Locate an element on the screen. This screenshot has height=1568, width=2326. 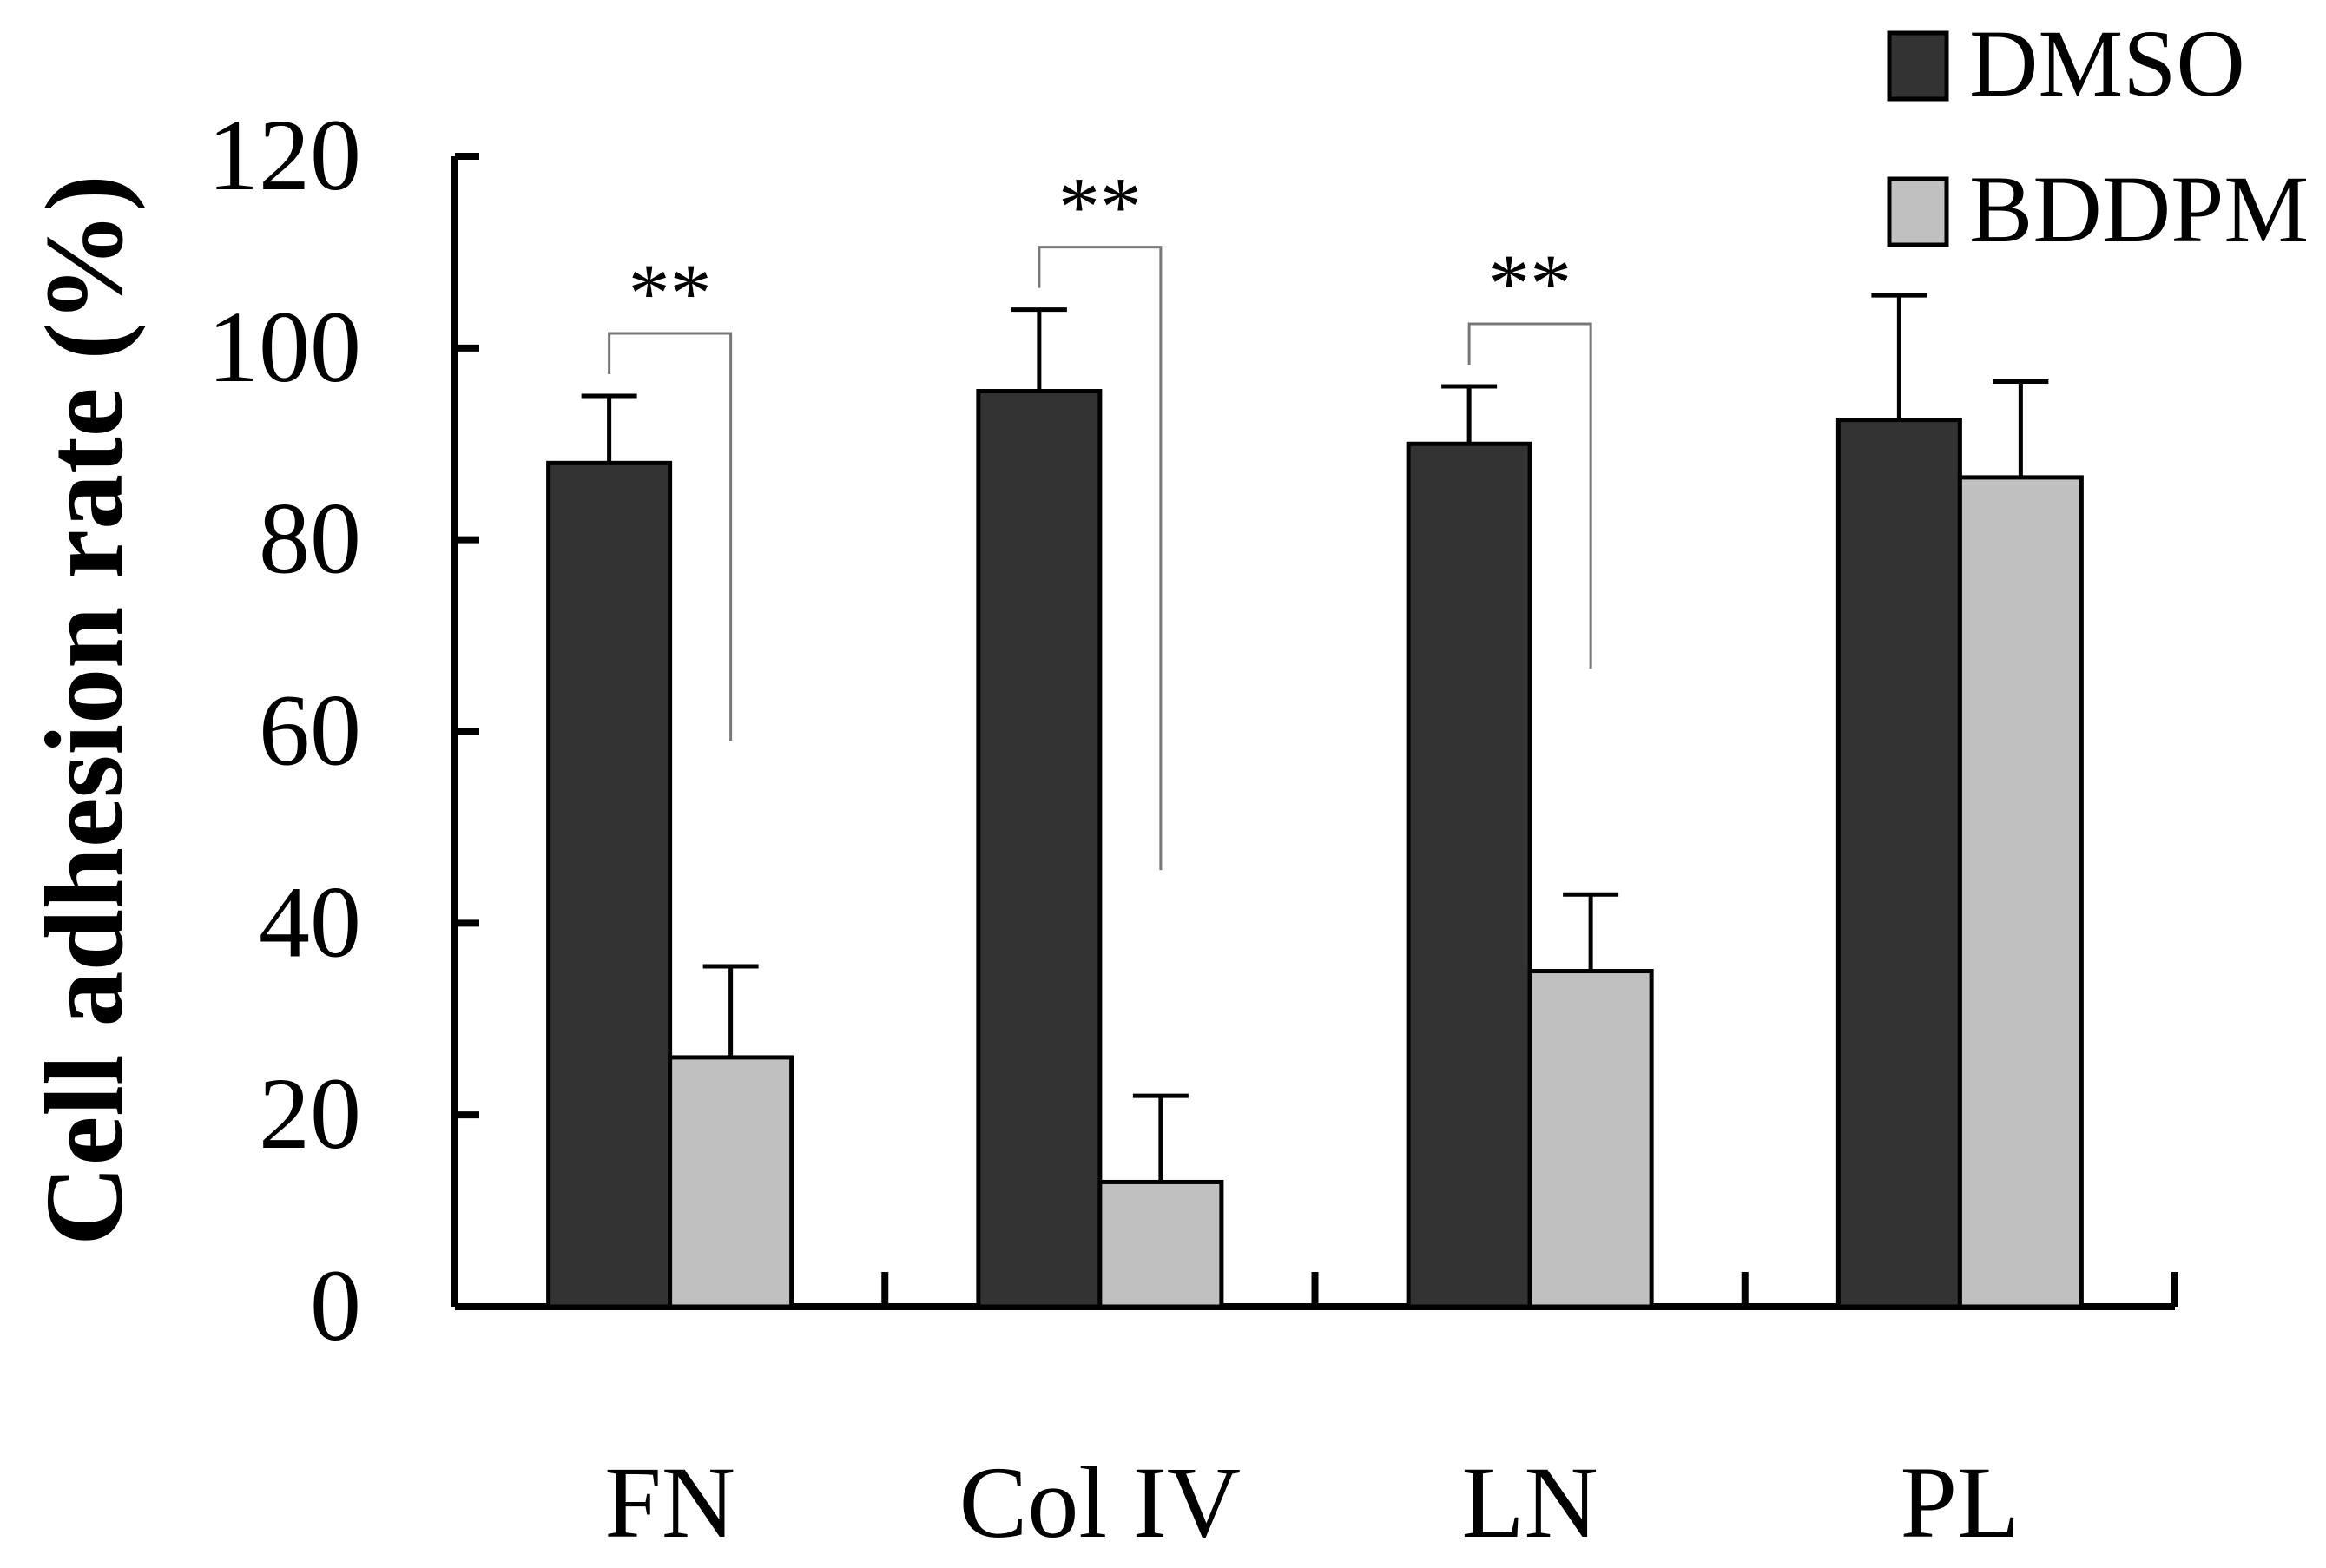
bar-dmso-ln is located at coordinates (1469, 875).